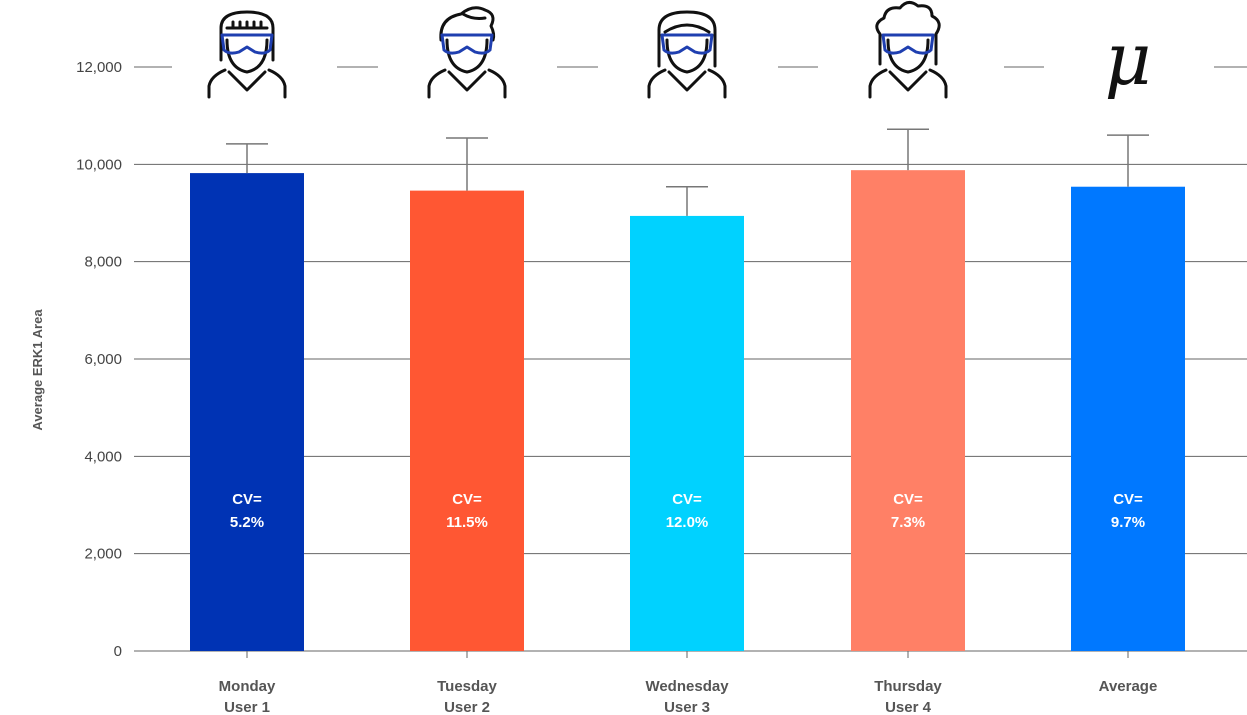 The width and height of the screenshot is (1247, 715). What do you see at coordinates (908, 707) in the screenshot?
I see `x-category-sublabel: User 4` at bounding box center [908, 707].